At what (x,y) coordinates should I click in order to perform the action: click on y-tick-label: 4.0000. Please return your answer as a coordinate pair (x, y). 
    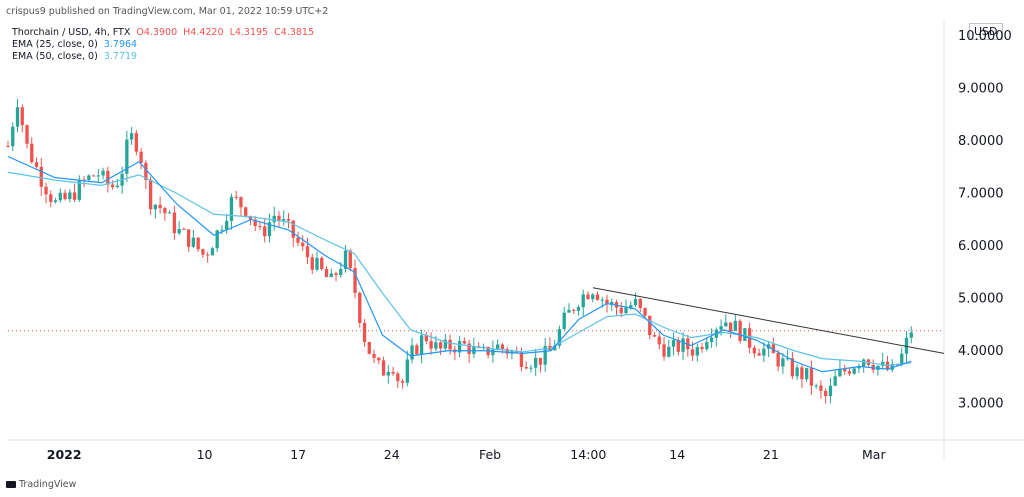
    Looking at the image, I should click on (981, 351).